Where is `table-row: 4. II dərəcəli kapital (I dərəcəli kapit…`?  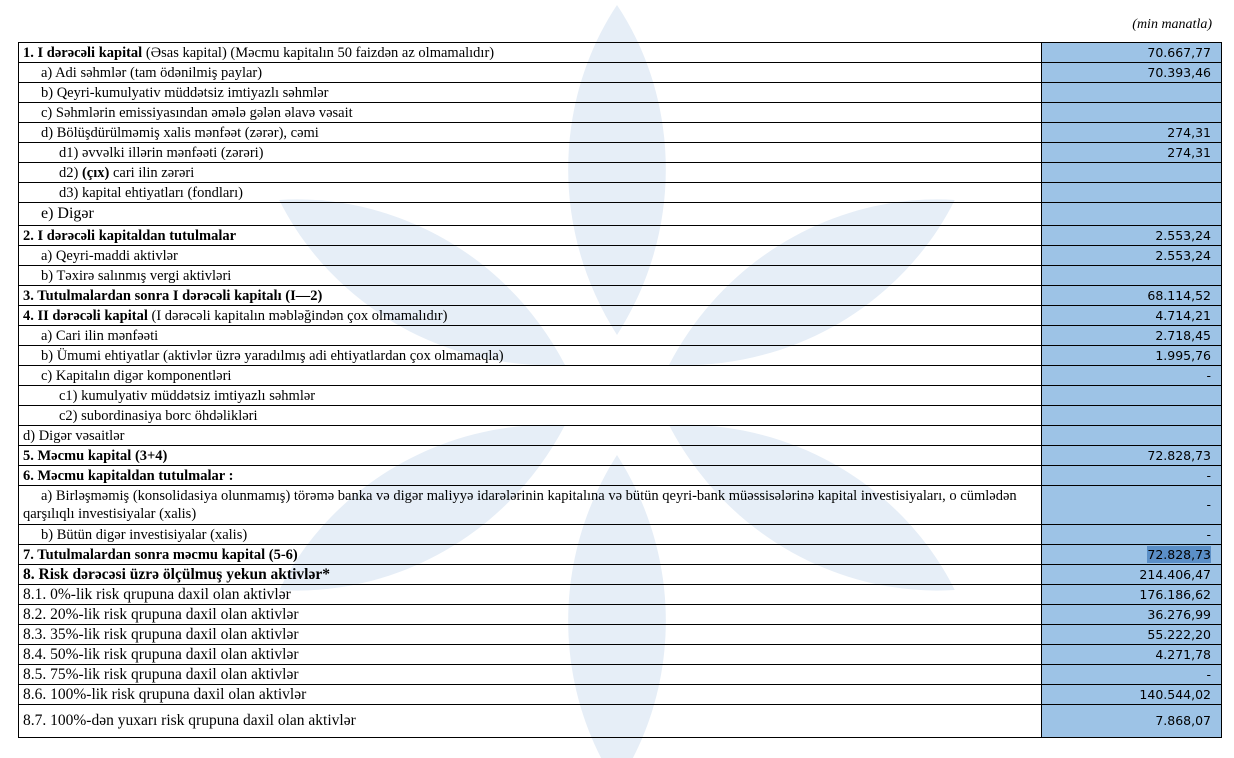 table-row: 4. II dərəcəli kapital (I dərəcəli kapit… is located at coordinates (620, 315).